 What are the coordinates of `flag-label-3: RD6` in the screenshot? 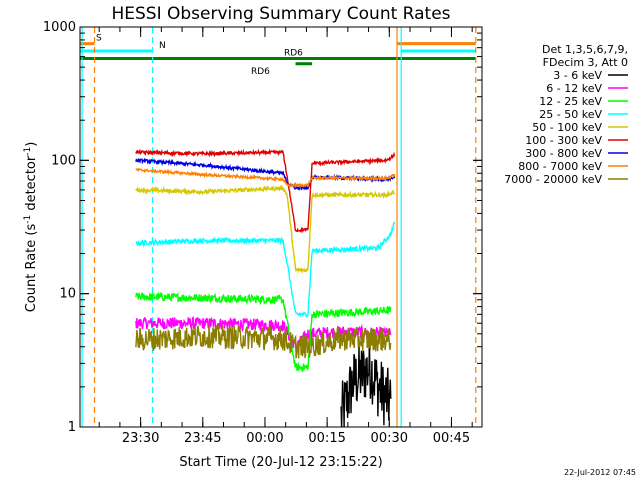 It's located at (260, 72).